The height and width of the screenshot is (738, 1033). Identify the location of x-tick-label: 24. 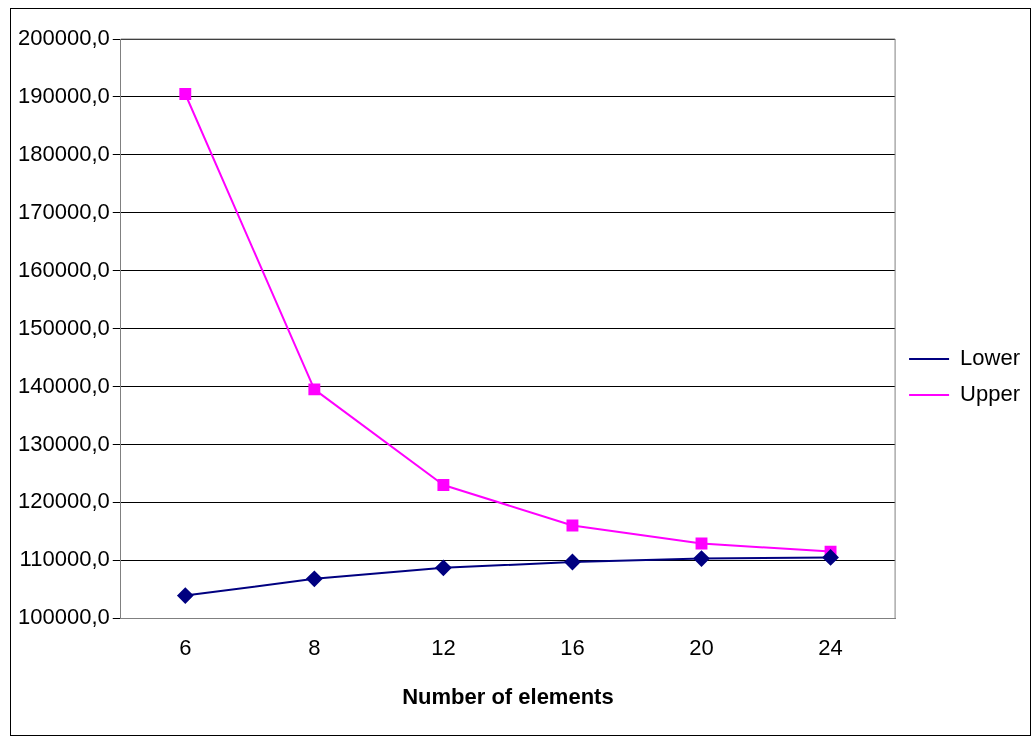
(830, 648).